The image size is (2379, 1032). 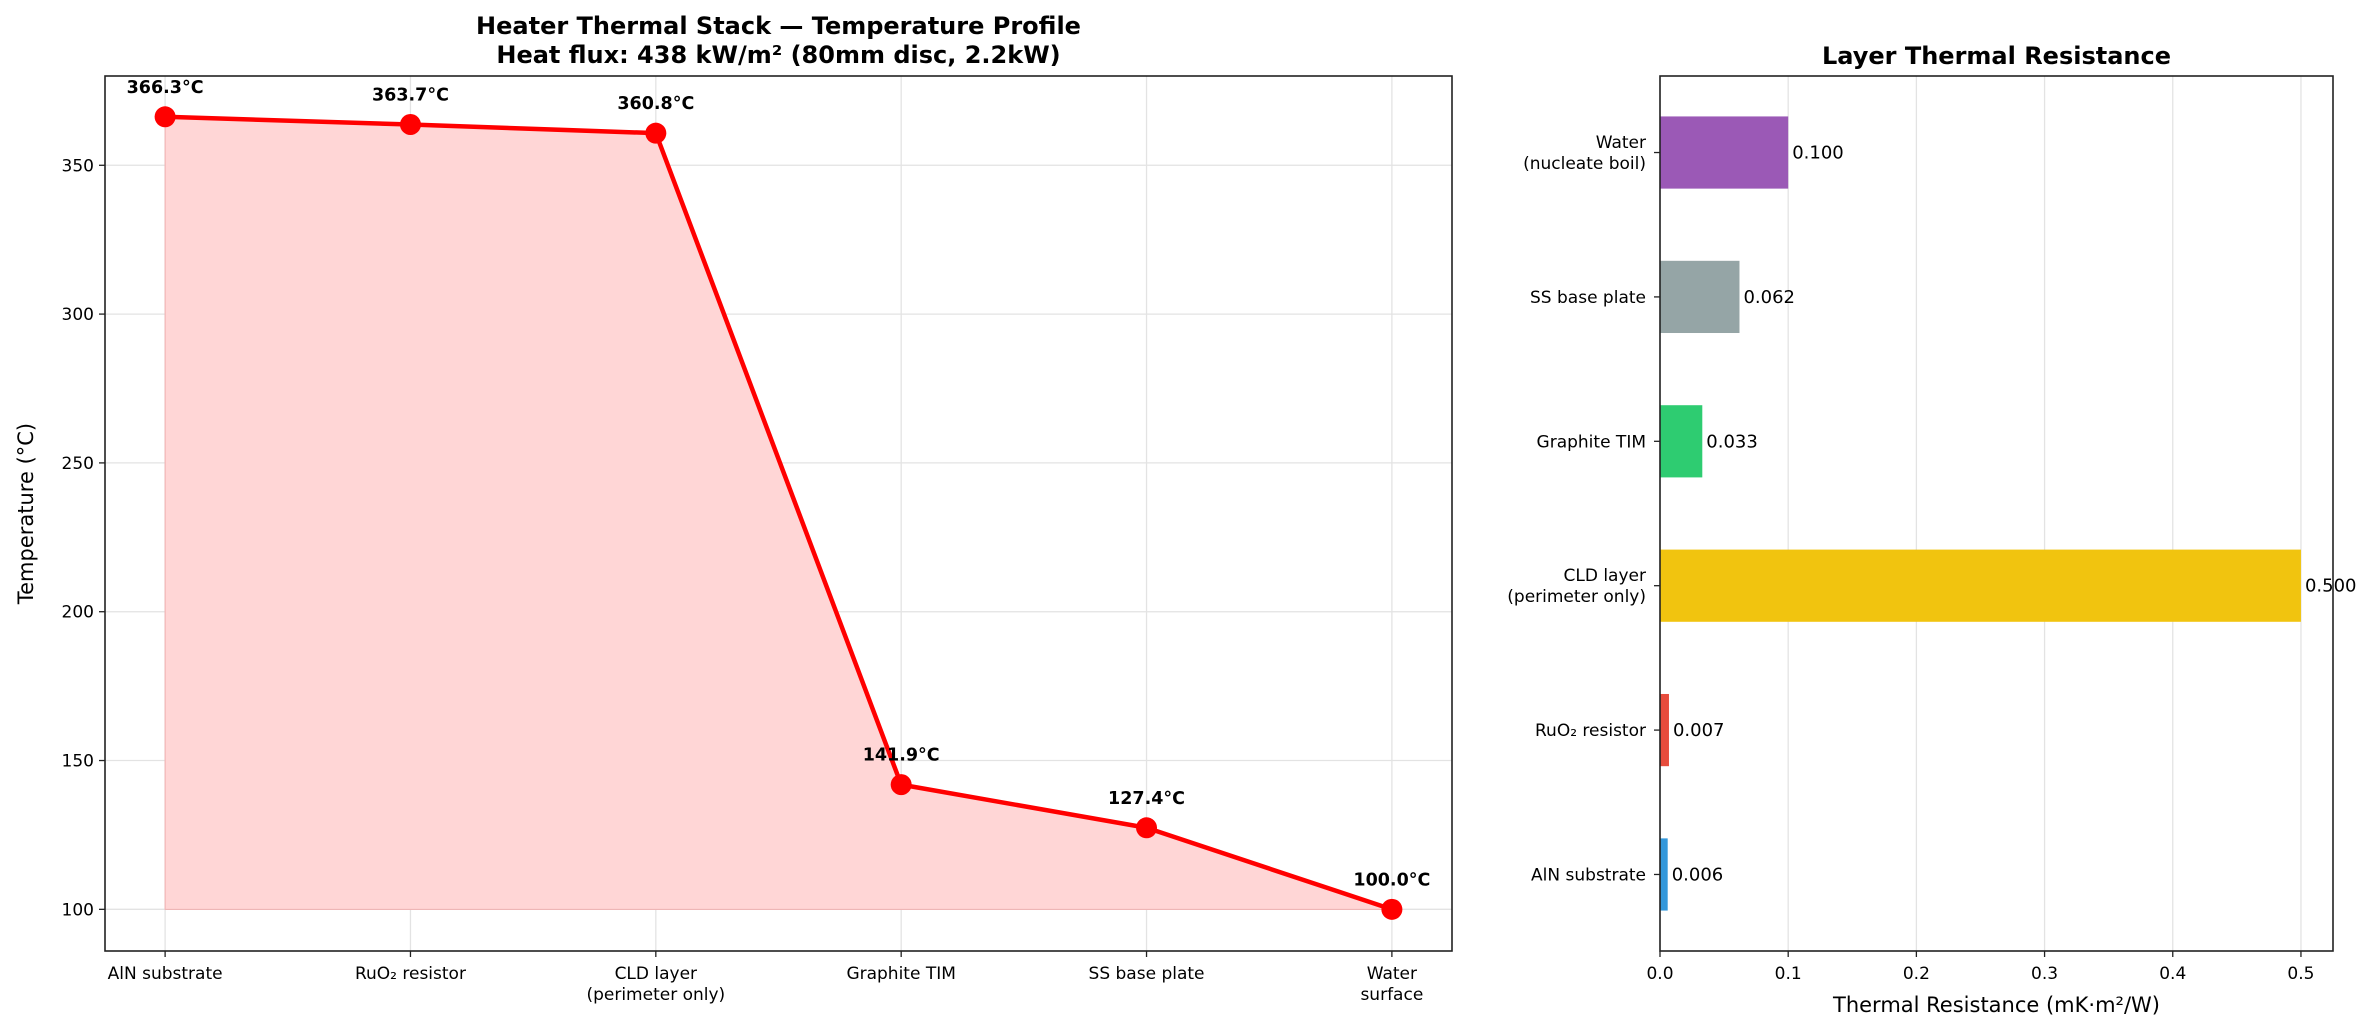 What do you see at coordinates (78, 613) in the screenshot?
I see `y-tick-label: 200` at bounding box center [78, 613].